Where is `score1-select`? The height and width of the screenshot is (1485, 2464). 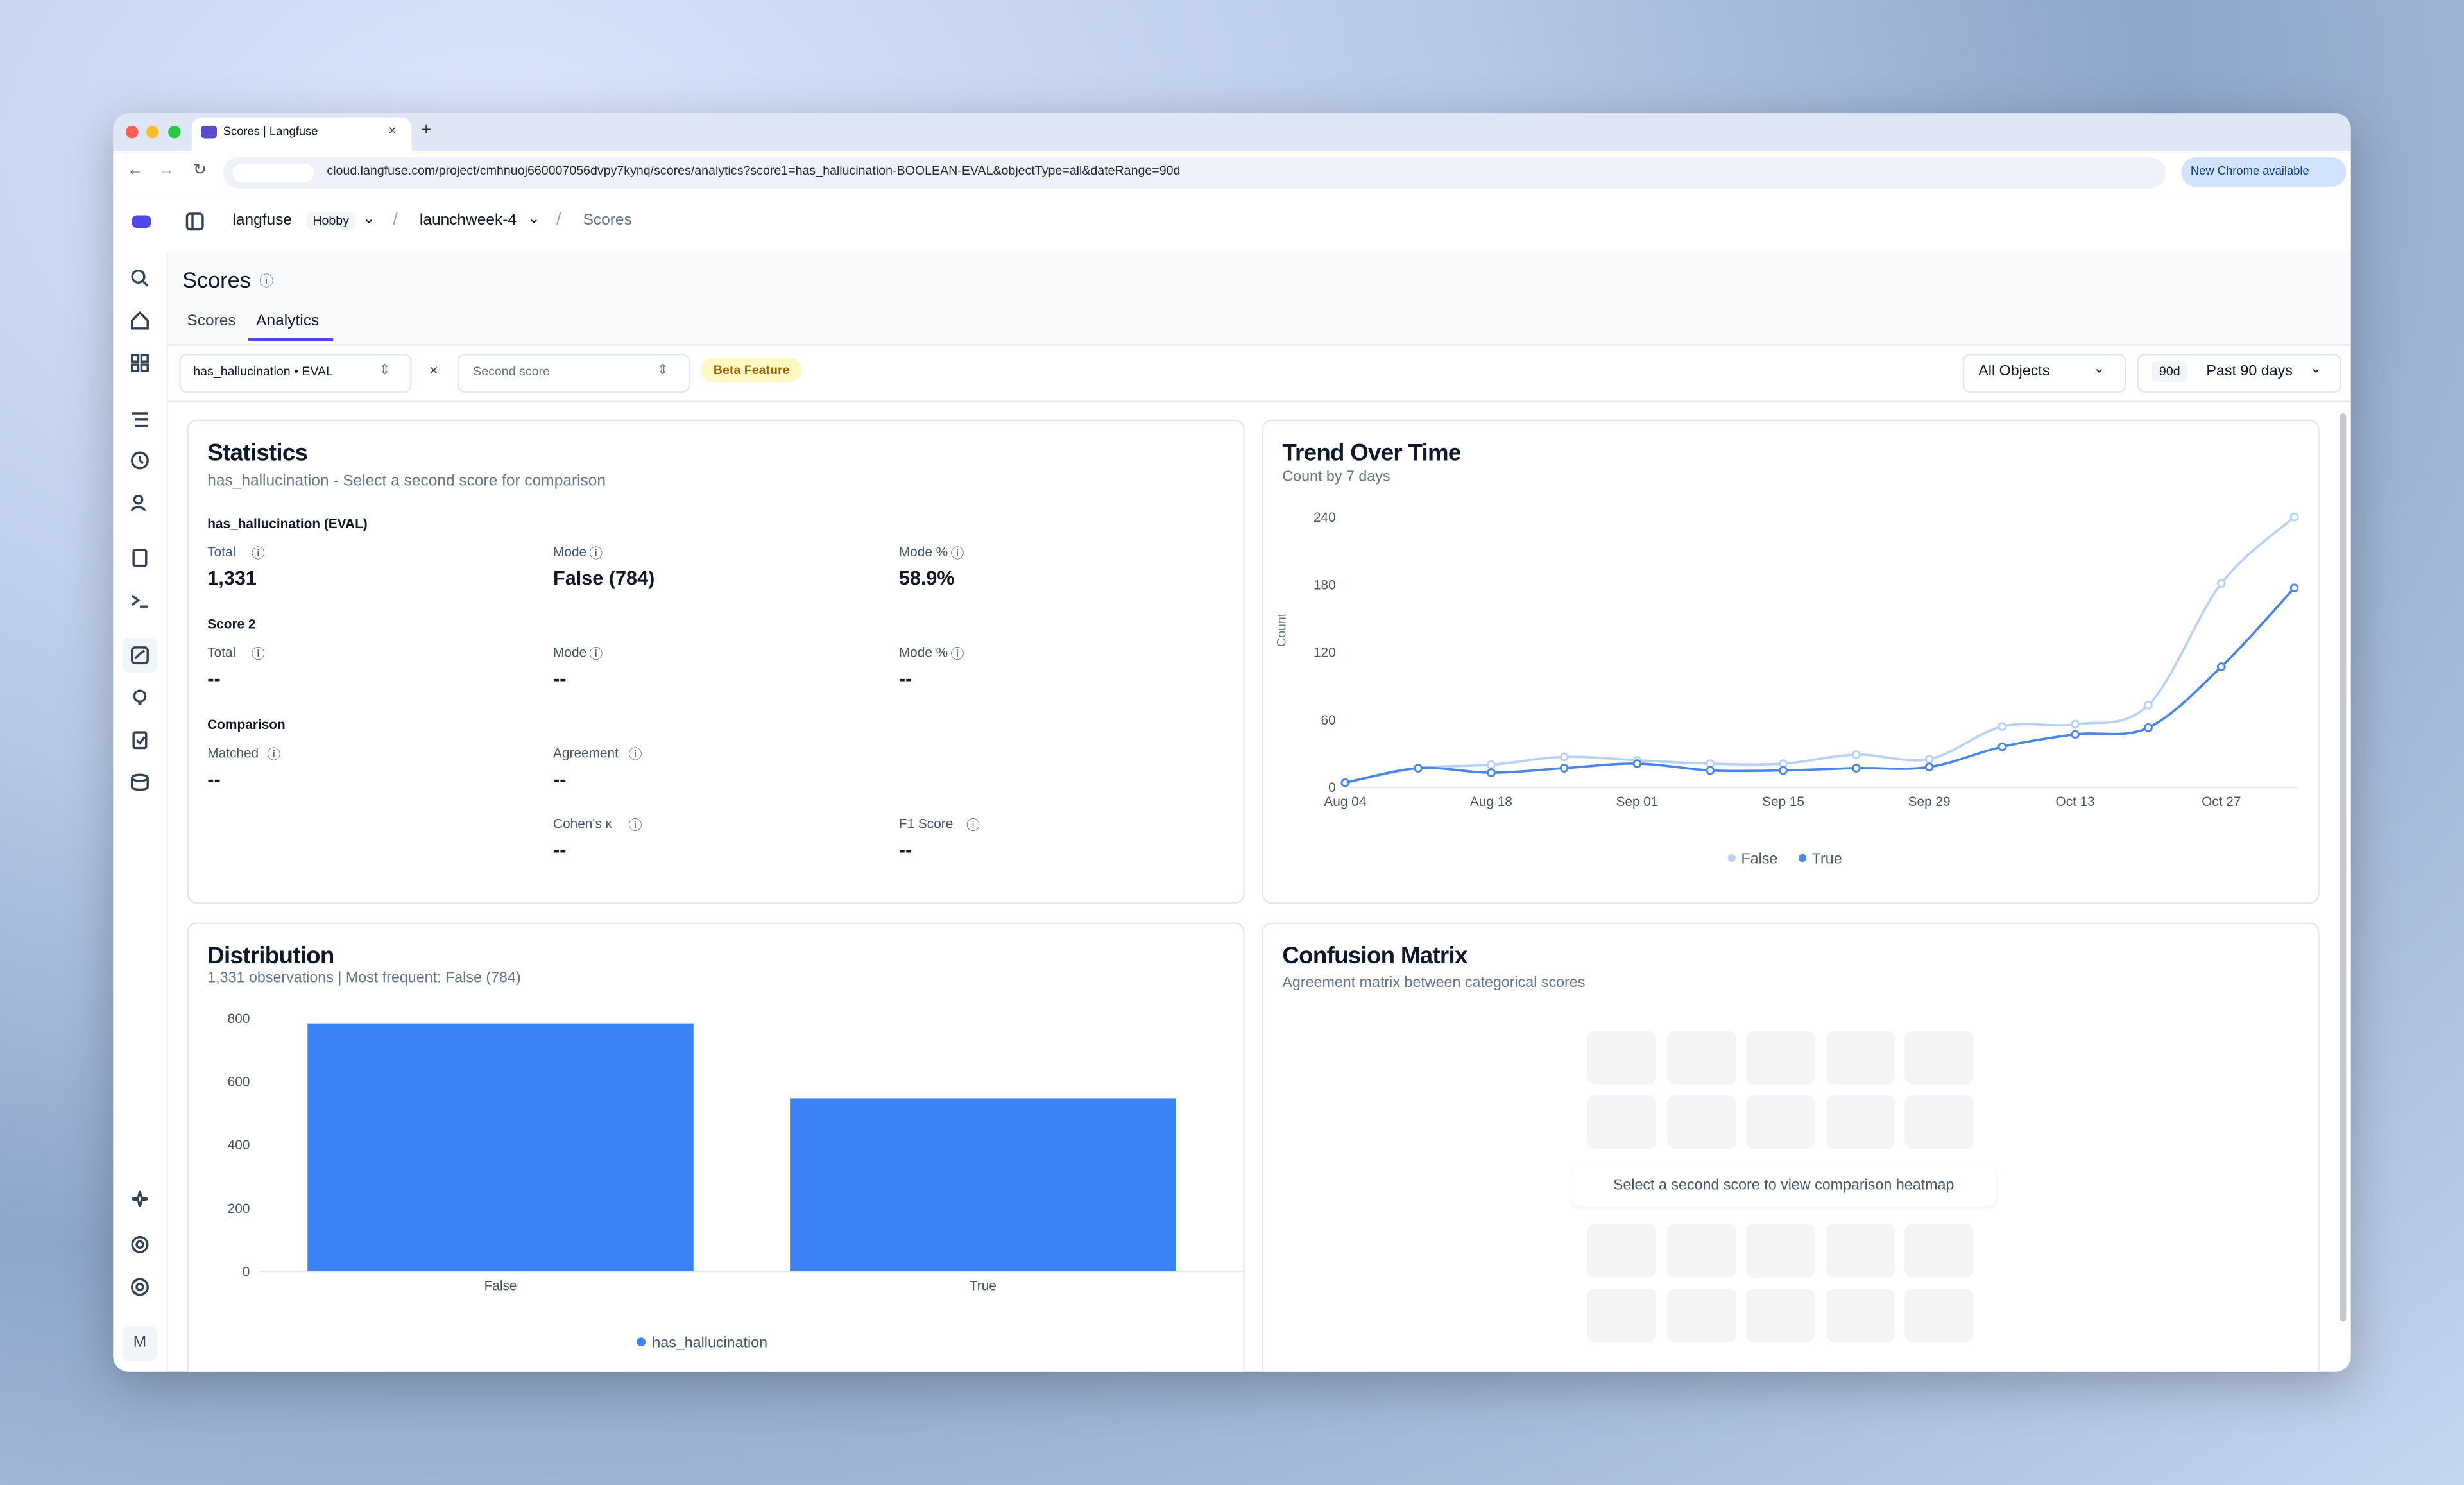 score1-select is located at coordinates (296, 373).